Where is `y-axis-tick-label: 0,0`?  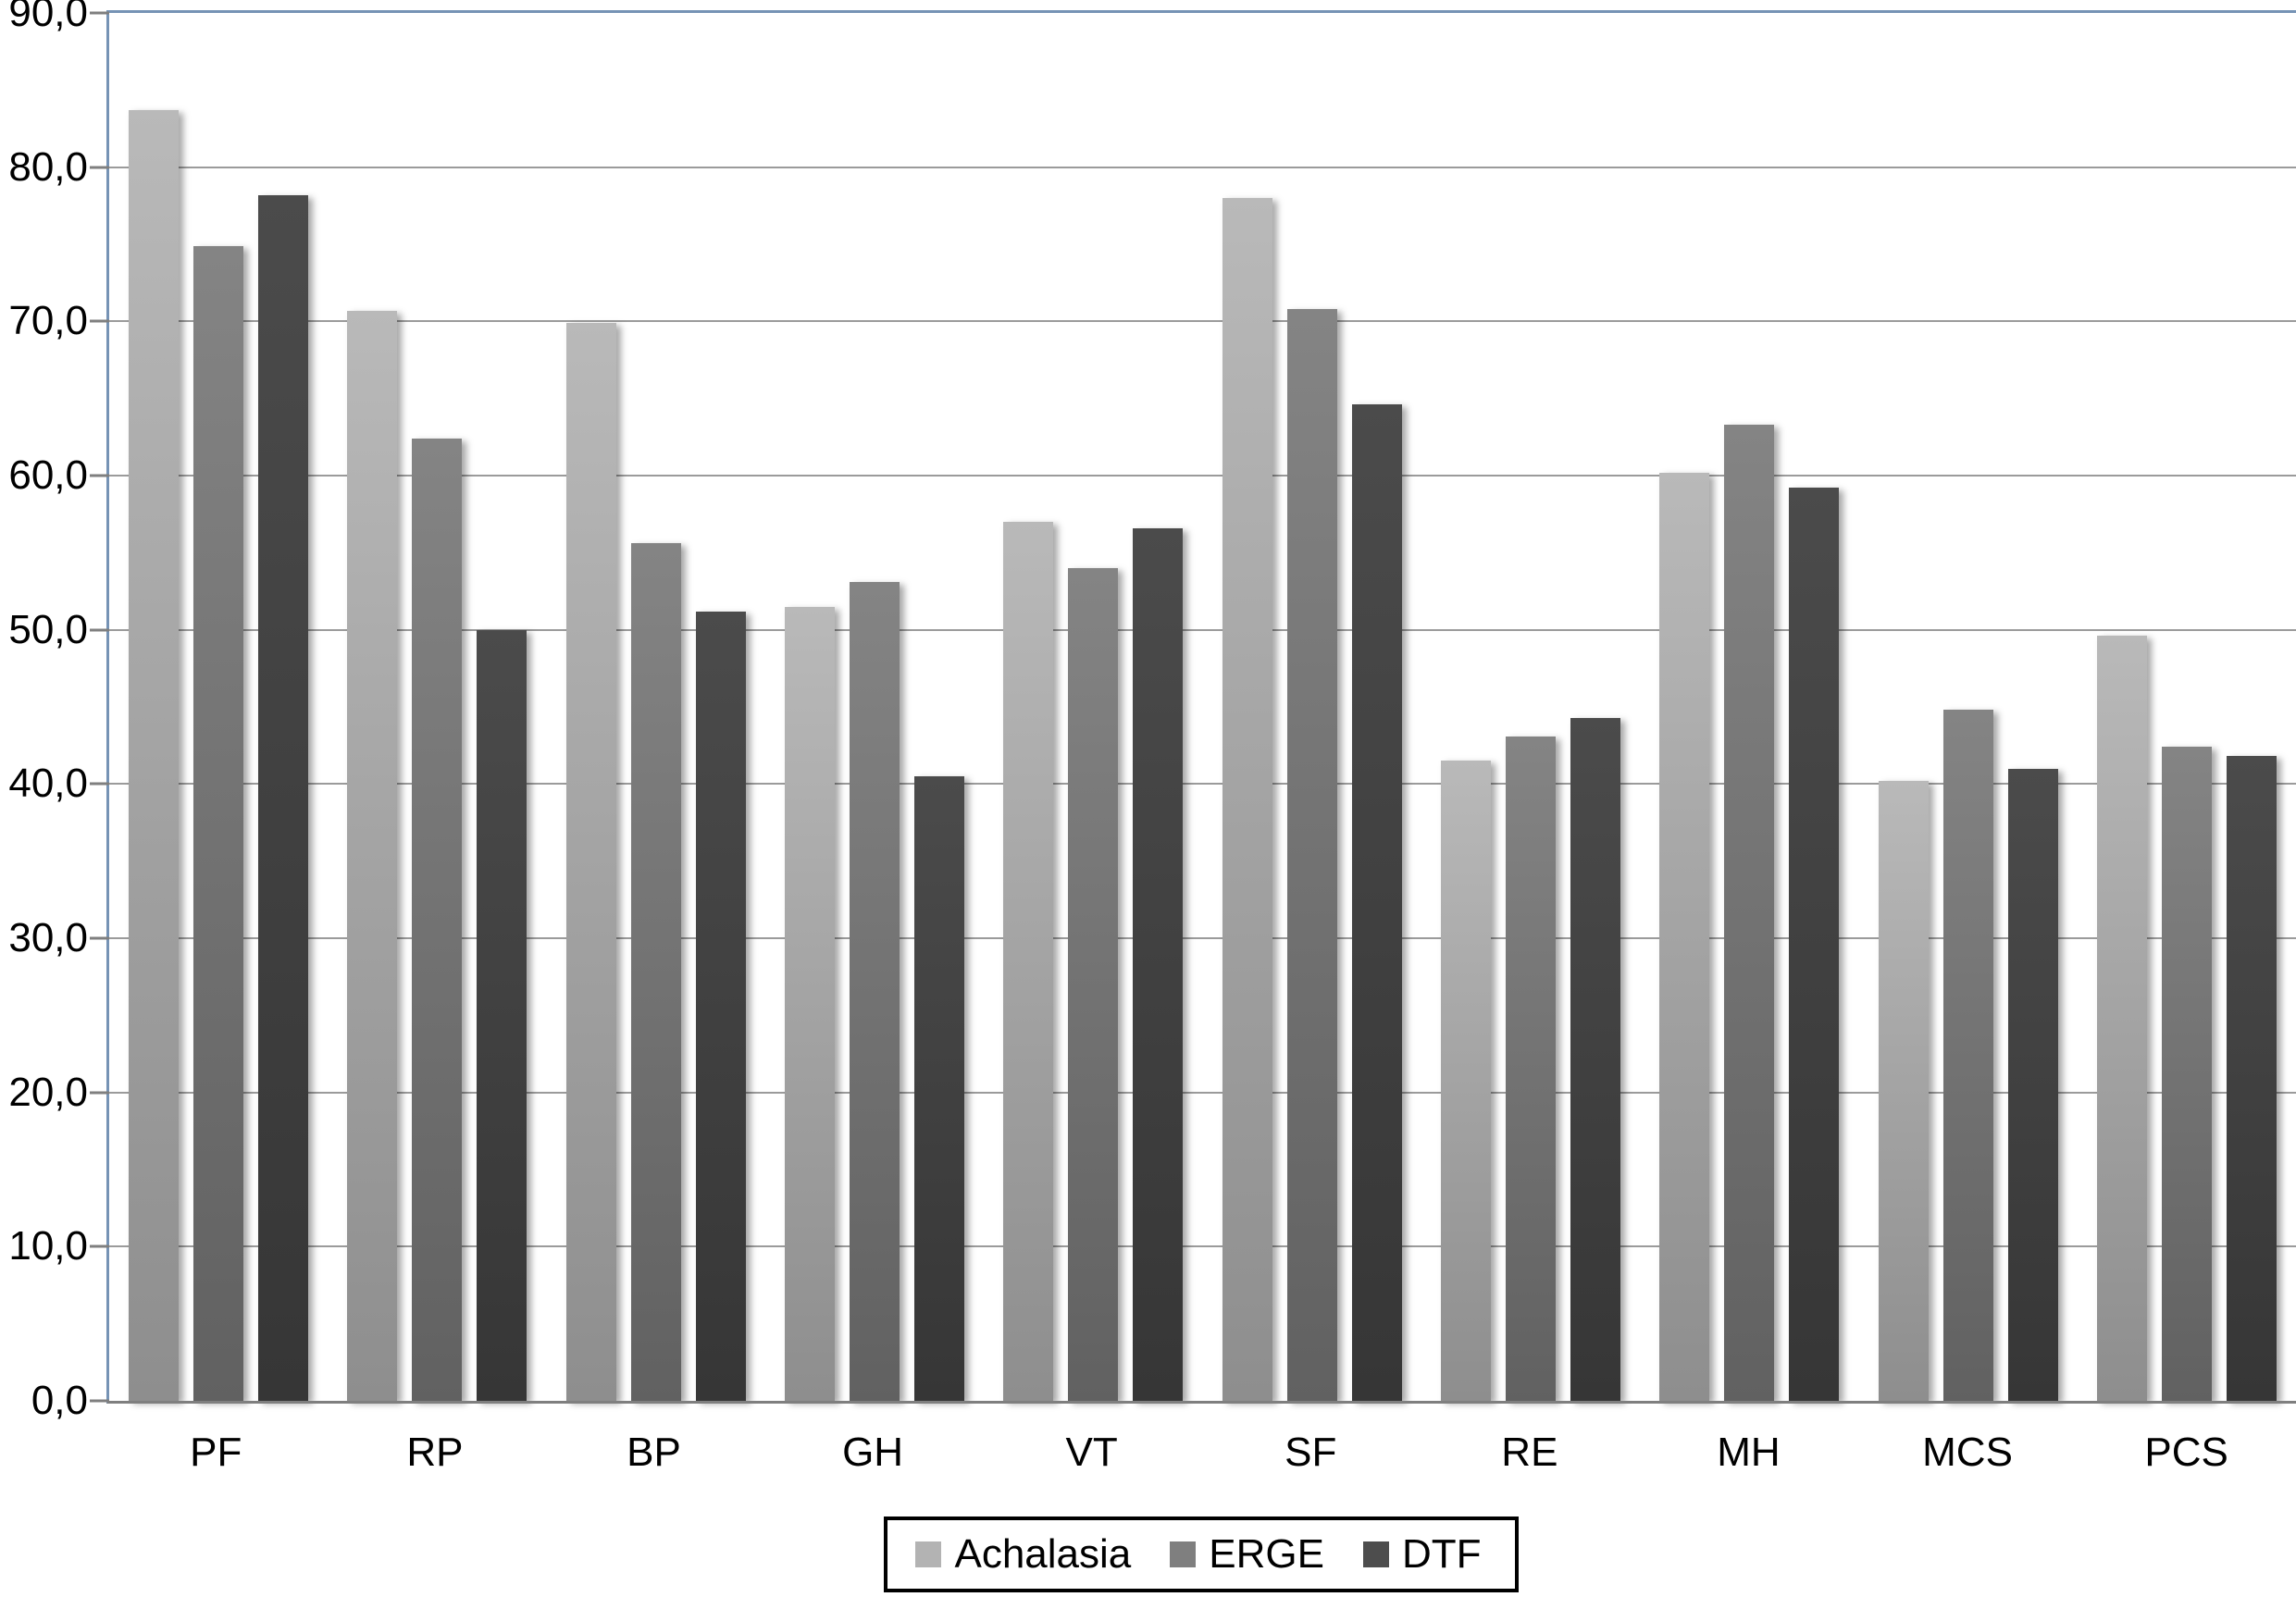 y-axis-tick-label: 0,0 is located at coordinates (60, 1401).